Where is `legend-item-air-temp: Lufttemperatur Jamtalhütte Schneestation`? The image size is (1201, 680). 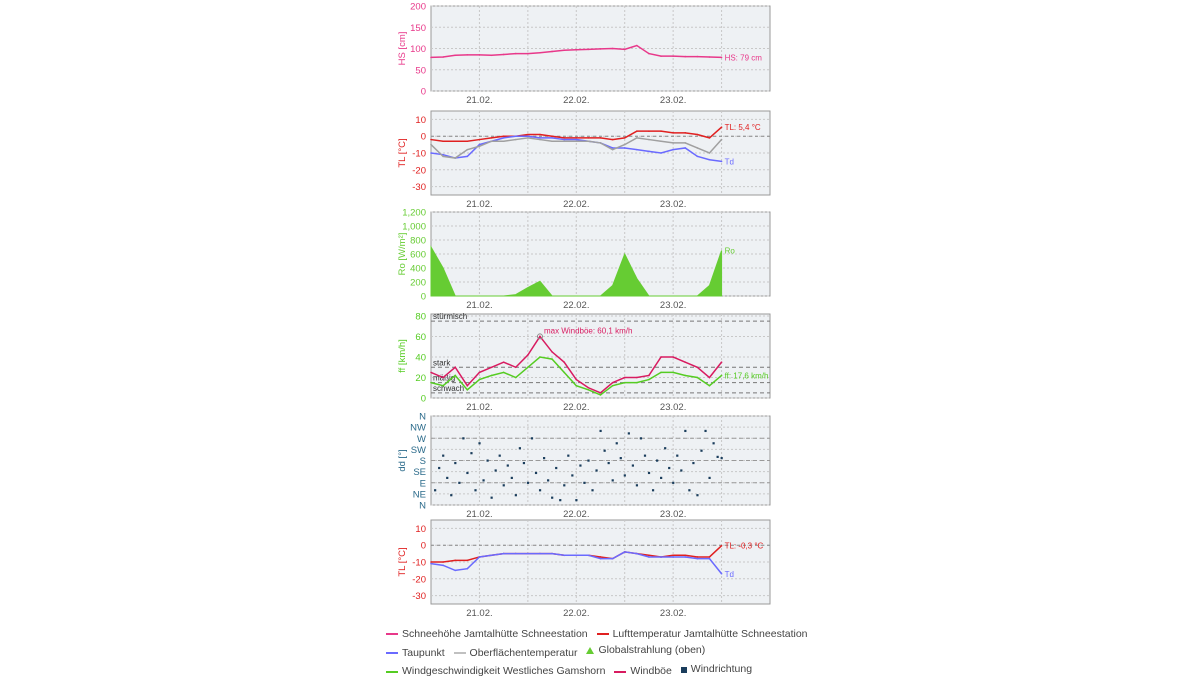 legend-item-air-temp: Lufttemperatur Jamtalhütte Schneestation is located at coordinates (702, 634).